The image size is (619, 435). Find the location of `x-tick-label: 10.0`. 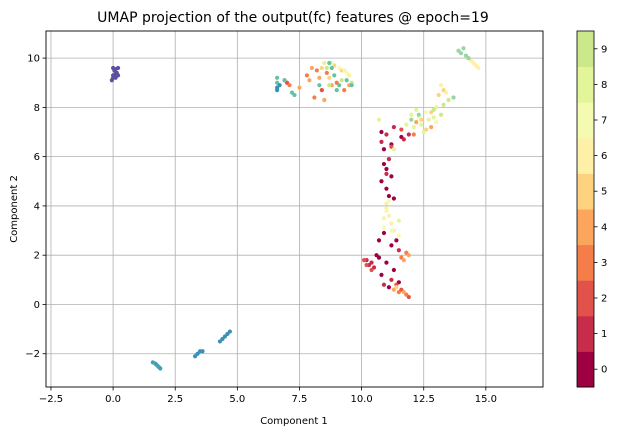

x-tick-label: 10.0 is located at coordinates (361, 399).